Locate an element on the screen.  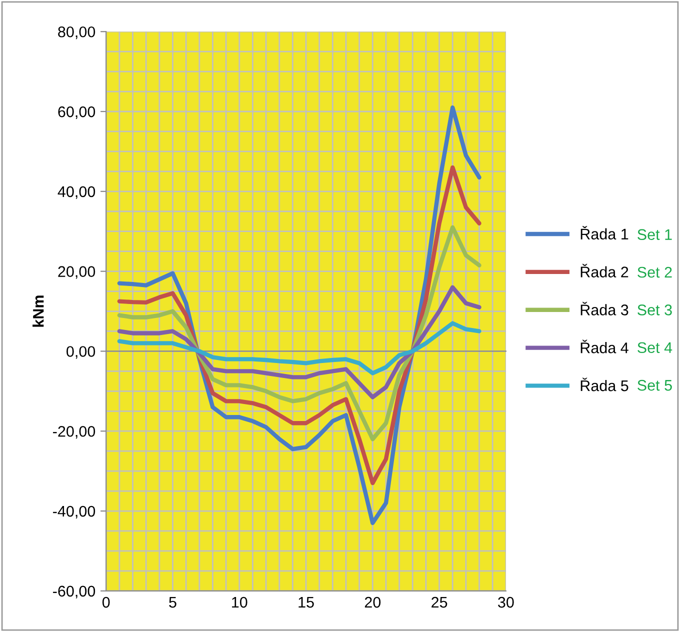
y-tick-label: 0,00 is located at coordinates (81, 352).